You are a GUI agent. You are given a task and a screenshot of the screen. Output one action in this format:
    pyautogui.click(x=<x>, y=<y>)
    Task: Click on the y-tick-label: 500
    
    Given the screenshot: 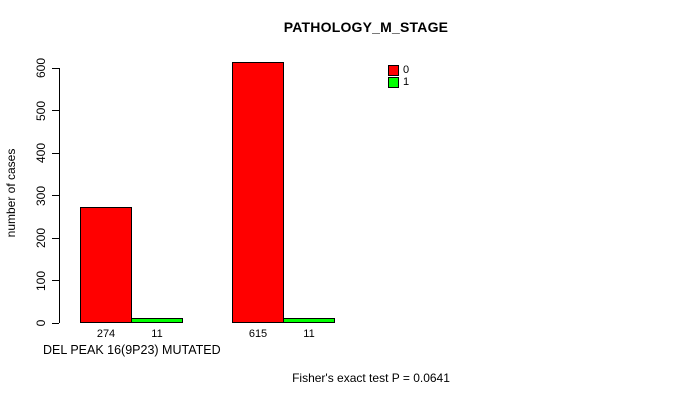 What is the action you would take?
    pyautogui.click(x=41, y=110)
    